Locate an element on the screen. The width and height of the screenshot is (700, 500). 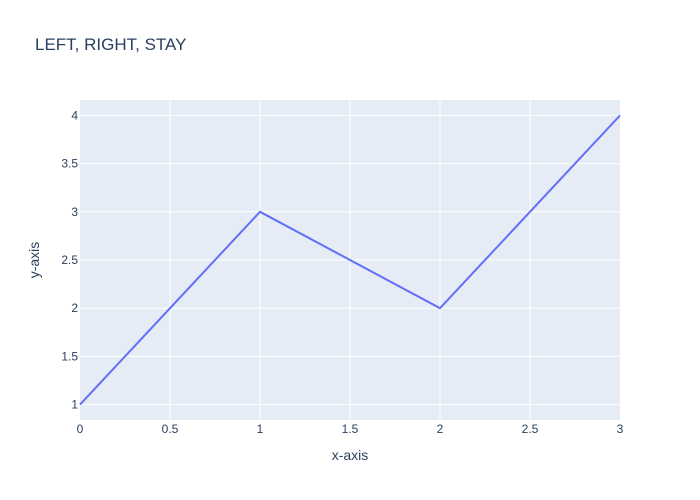
y-tick-label: 2.5 is located at coordinates (69, 260).